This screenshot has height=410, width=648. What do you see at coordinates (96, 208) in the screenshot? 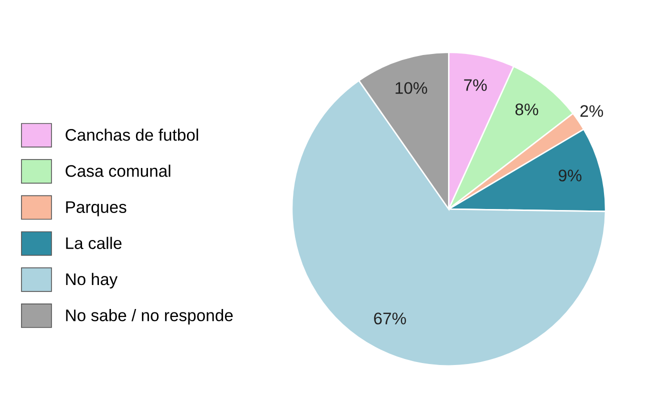
I see `legend-label: Parques` at bounding box center [96, 208].